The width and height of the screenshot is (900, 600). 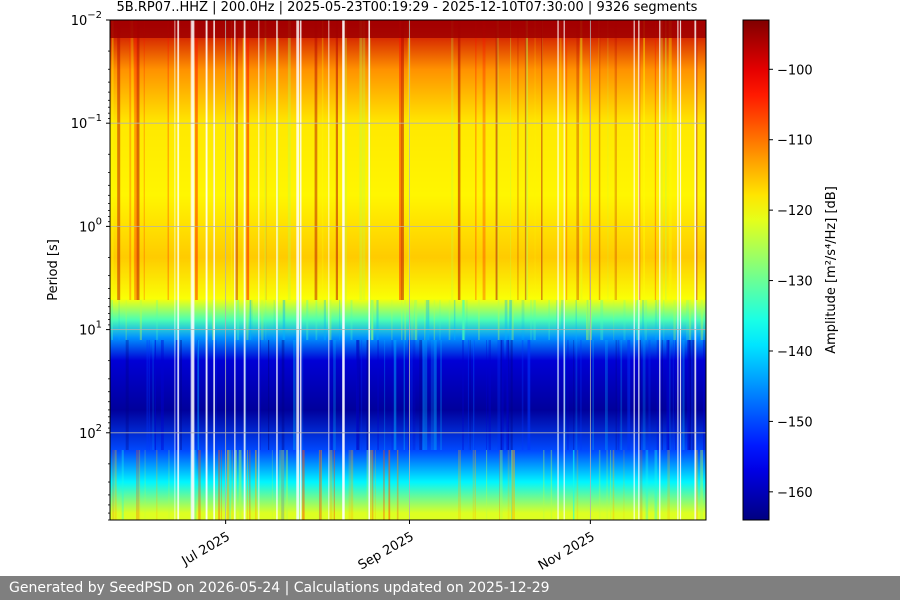 I want to click on x-tick-label: Jul 2025, so click(x=206, y=549).